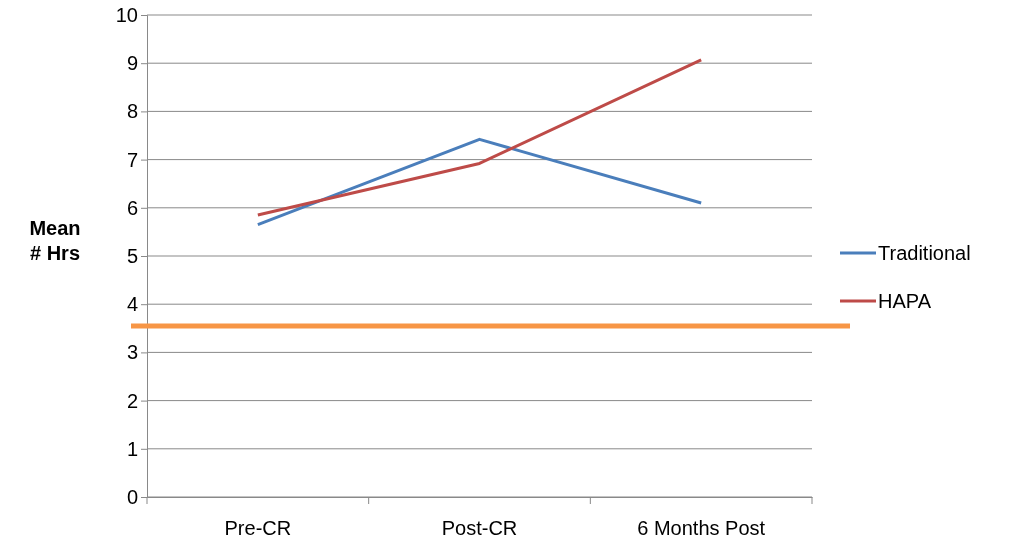  Describe the element at coordinates (132, 159) in the screenshot. I see `y-tick-label: 7` at that location.